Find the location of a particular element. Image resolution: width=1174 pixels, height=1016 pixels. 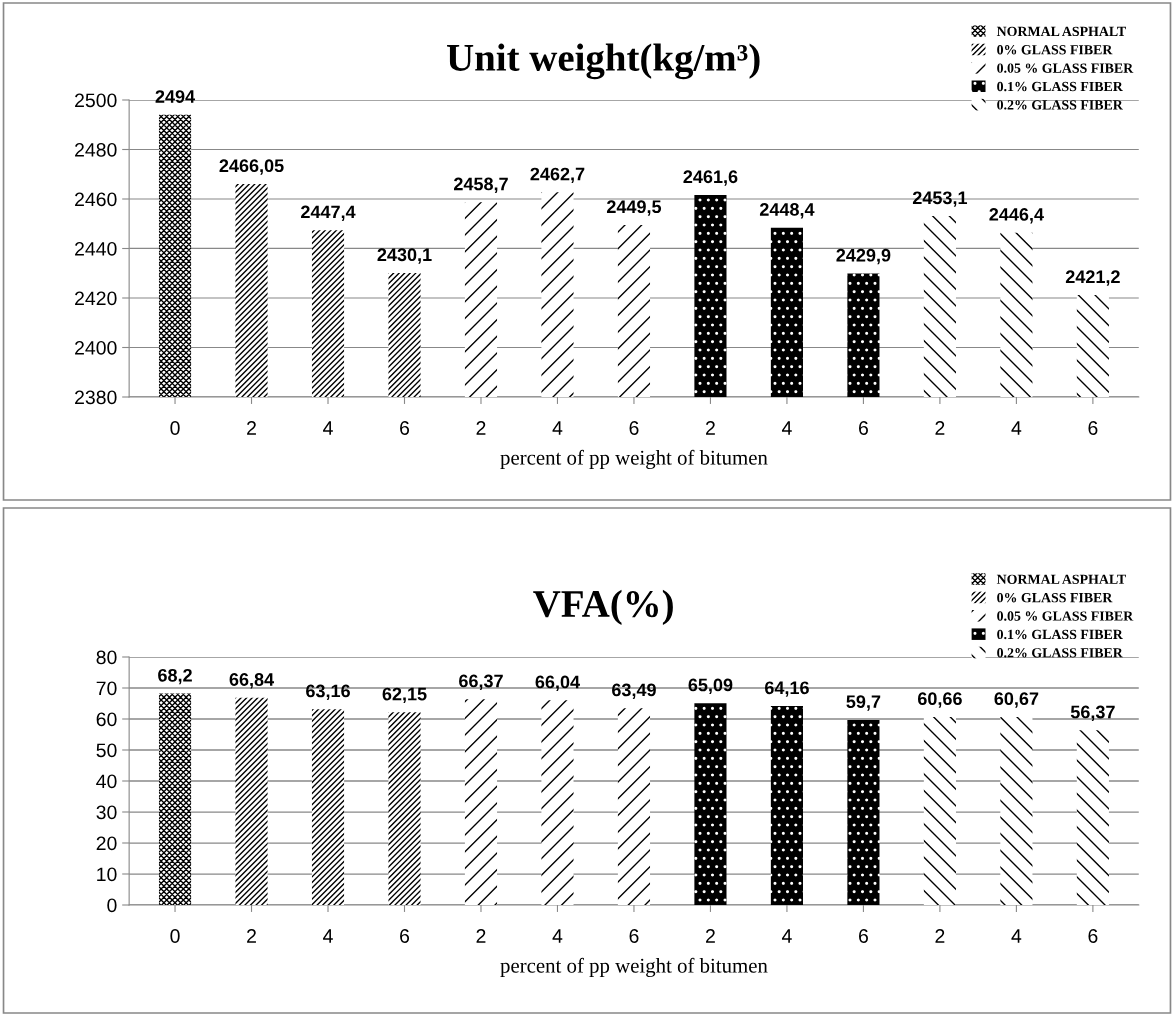

data-label: 66,84 is located at coordinates (252, 681).